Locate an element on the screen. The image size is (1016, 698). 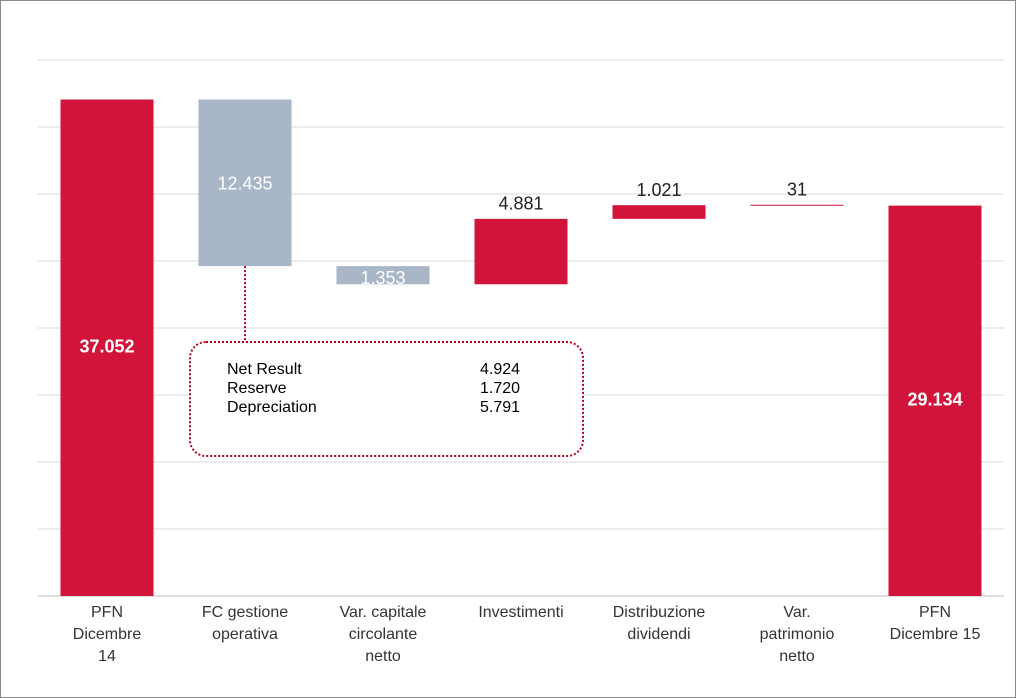
x-tick-label: Var. capitale circolante netto is located at coordinates (383, 634).